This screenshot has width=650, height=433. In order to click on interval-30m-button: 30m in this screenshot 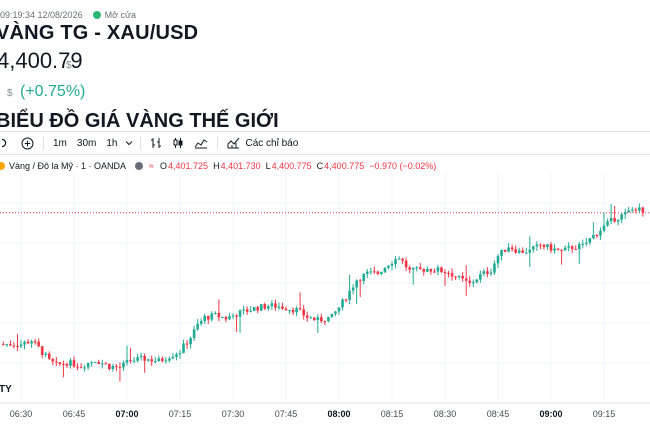, I will do `click(86, 143)`.